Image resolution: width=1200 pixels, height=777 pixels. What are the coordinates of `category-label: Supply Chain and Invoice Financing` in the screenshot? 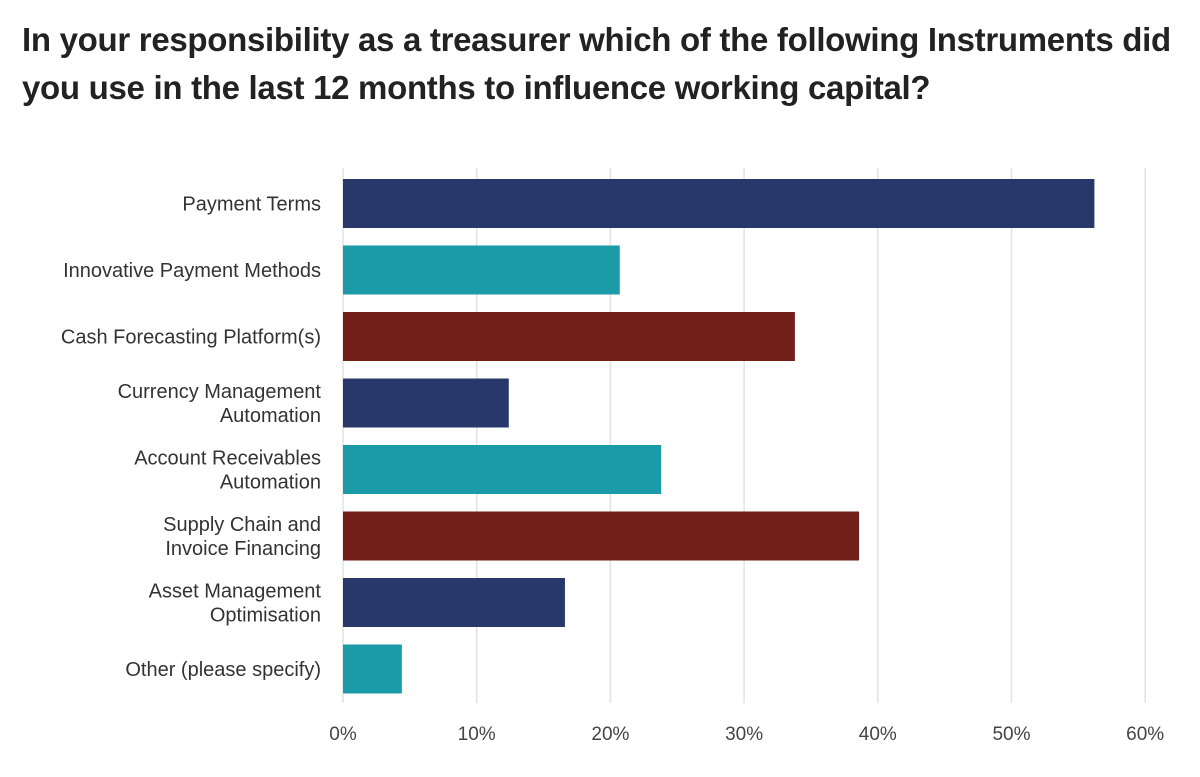 It's located at (242, 537).